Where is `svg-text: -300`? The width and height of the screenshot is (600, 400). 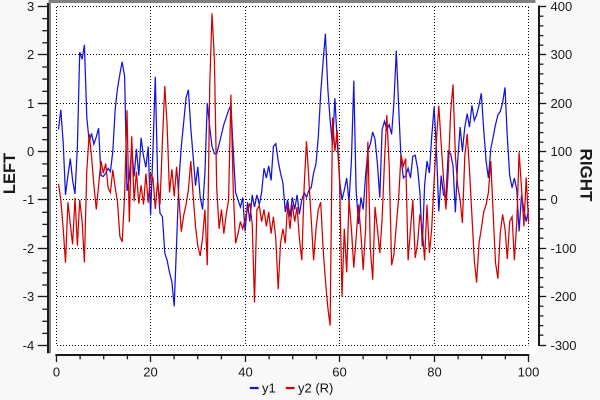 svg-text: -300 is located at coordinates (564, 345).